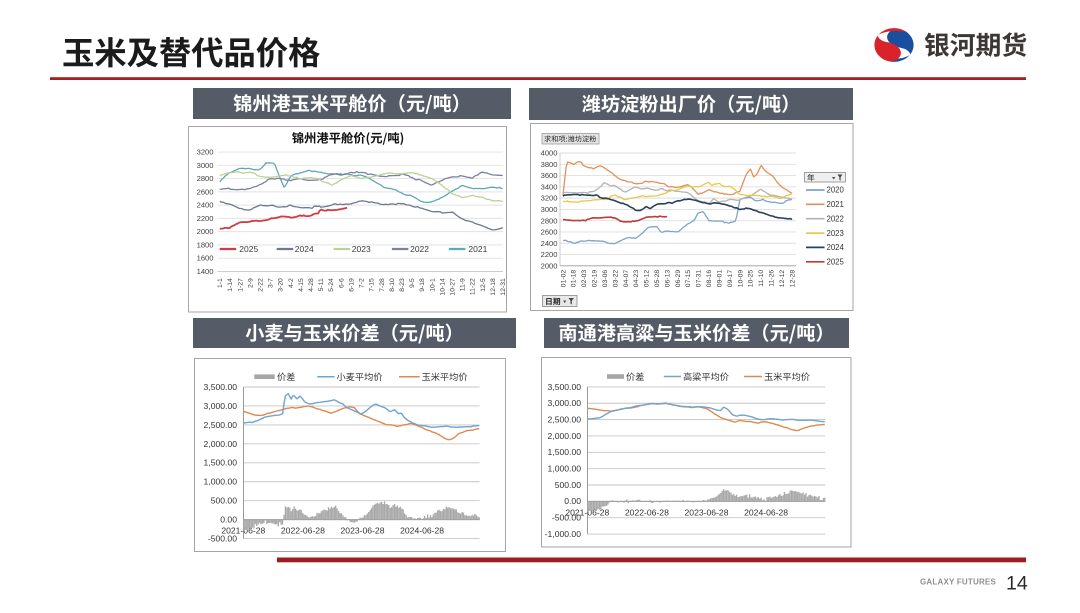 The height and width of the screenshot is (613, 1080). What do you see at coordinates (549, 175) in the screenshot?
I see `svg-text: 3600` at bounding box center [549, 175].